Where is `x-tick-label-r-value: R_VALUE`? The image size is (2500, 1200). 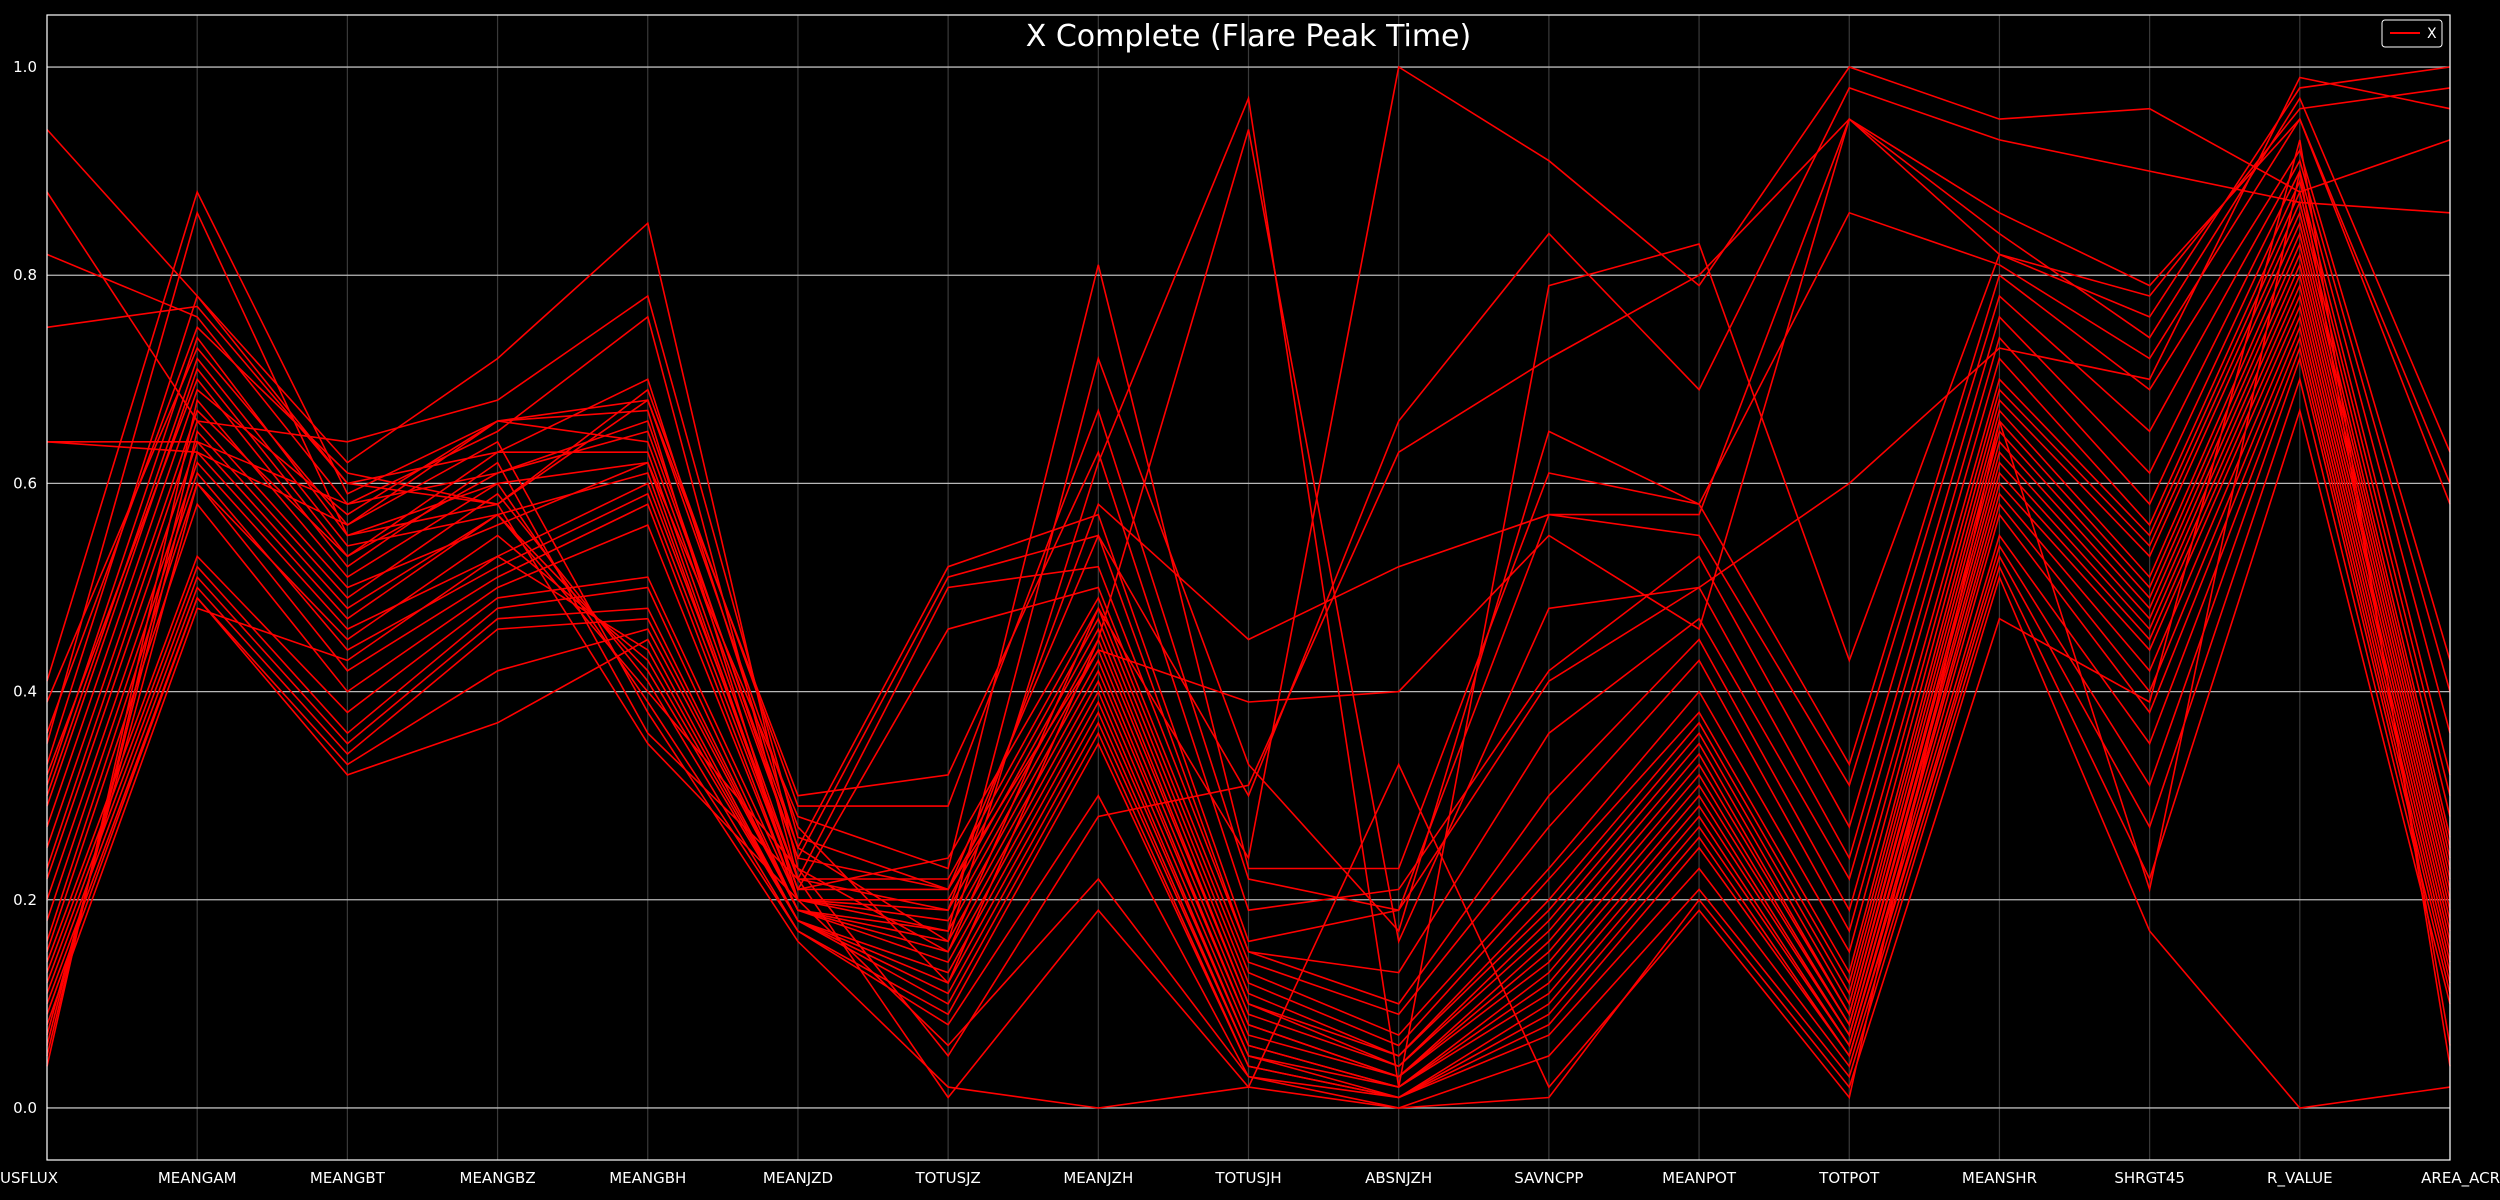
x-tick-label-r-value: R_VALUE is located at coordinates (2300, 1178).